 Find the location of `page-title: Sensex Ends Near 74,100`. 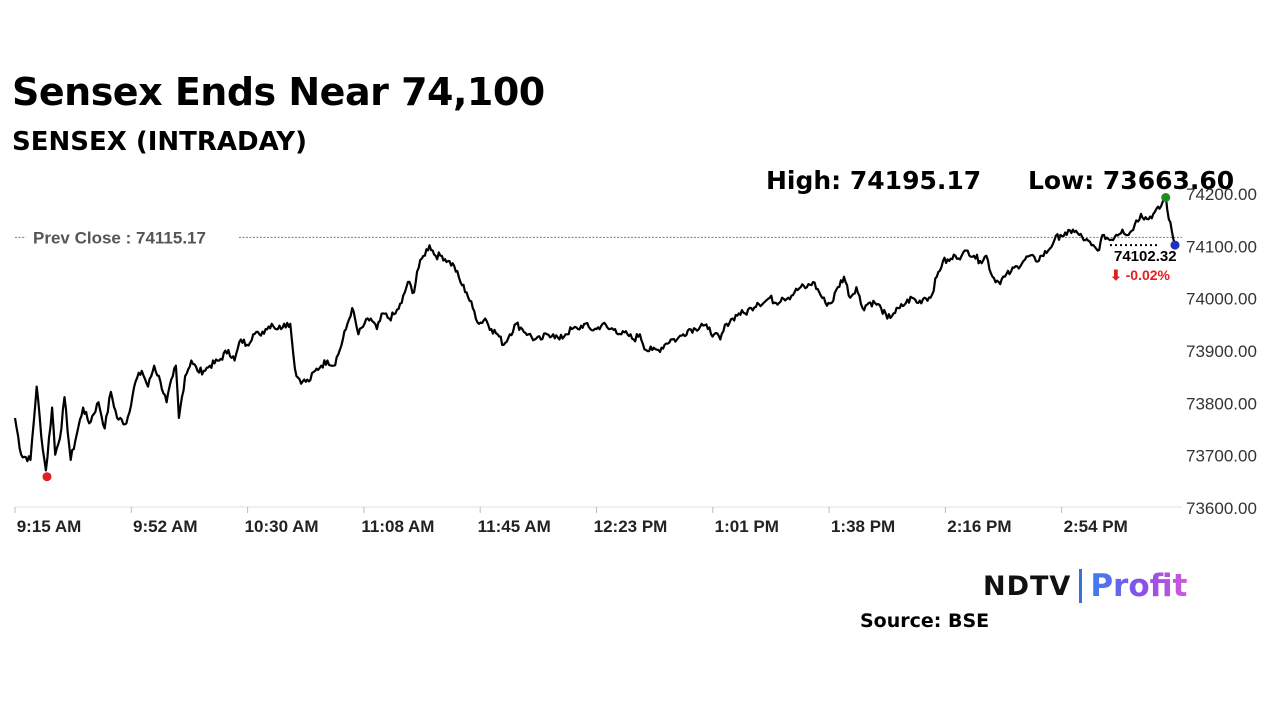

page-title: Sensex Ends Near 74,100 is located at coordinates (278, 92).